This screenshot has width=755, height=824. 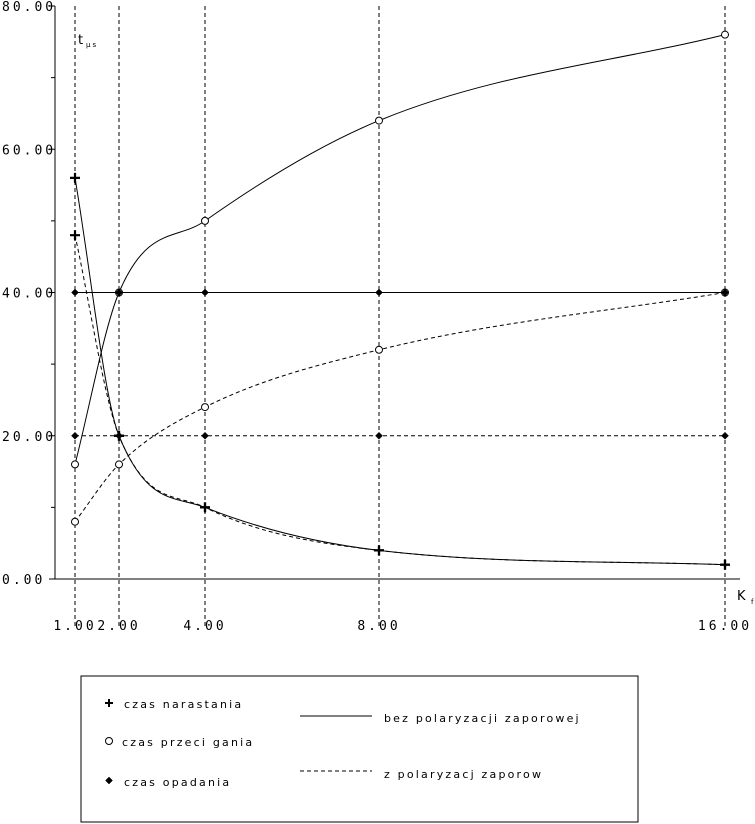 I want to click on y-axis-label-sub: μs, so click(x=92, y=45).